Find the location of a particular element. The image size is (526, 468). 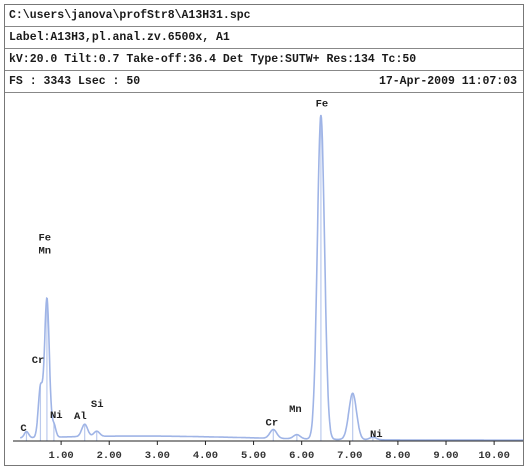

acquisition-datetime: 17-Apr-2009 11:07:03 is located at coordinates (447, 81).